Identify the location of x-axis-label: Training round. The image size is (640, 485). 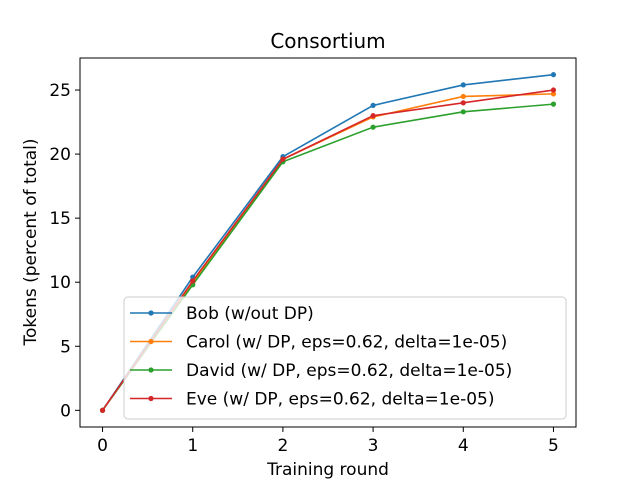
(327, 470).